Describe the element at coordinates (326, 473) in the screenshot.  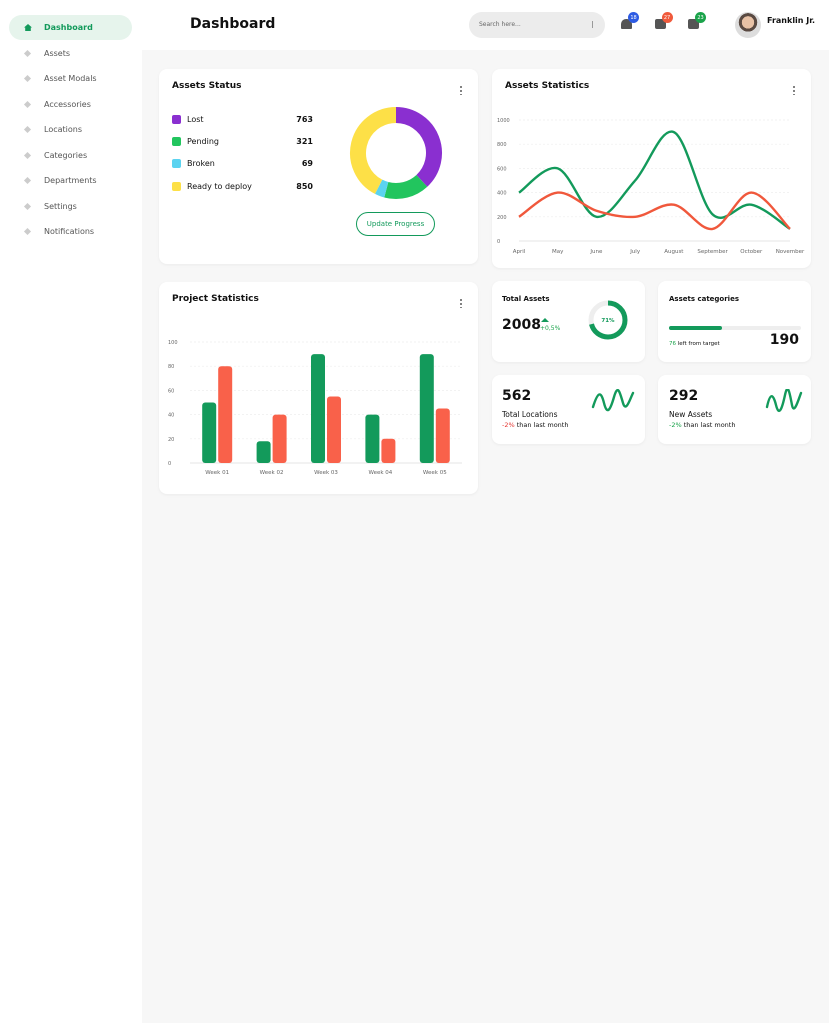
I see `x-tick-label: Week 03` at that location.